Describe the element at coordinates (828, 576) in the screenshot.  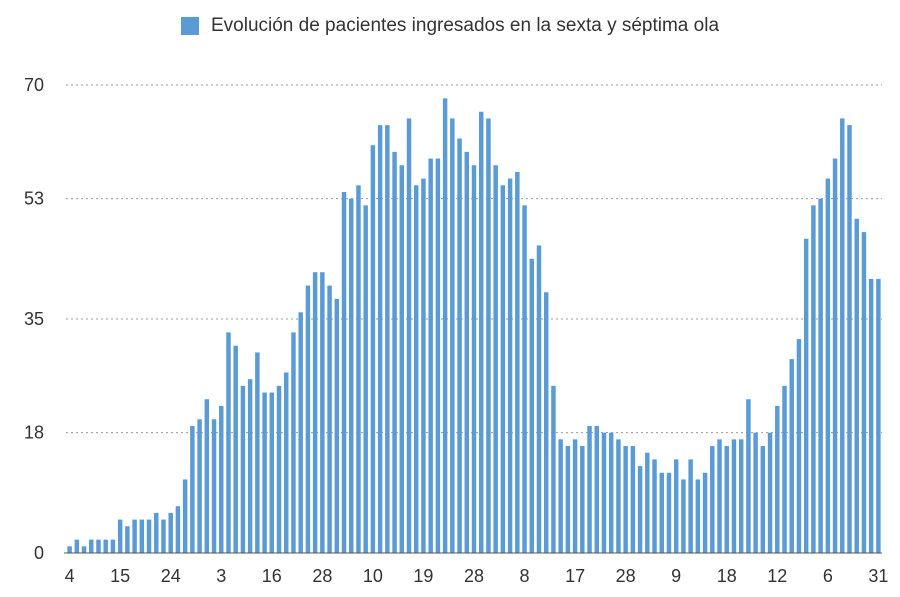
I see `x-tick-label: 6` at that location.